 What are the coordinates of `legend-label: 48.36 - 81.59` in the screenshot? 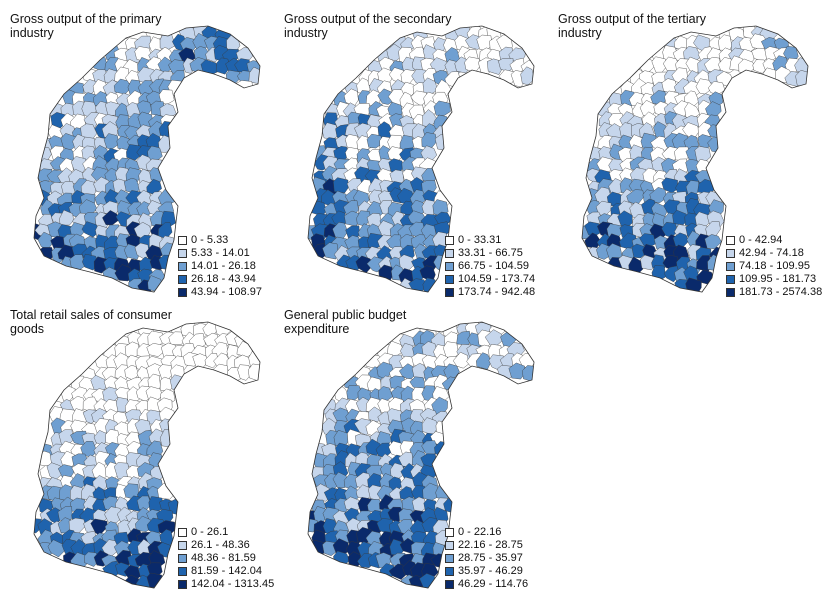 It's located at (223, 558).